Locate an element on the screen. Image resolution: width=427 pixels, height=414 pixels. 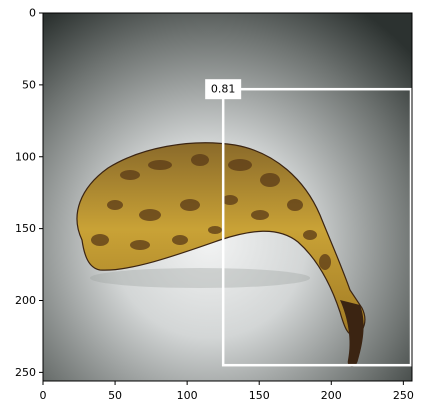
score-label: 0.81 is located at coordinates (223, 89).